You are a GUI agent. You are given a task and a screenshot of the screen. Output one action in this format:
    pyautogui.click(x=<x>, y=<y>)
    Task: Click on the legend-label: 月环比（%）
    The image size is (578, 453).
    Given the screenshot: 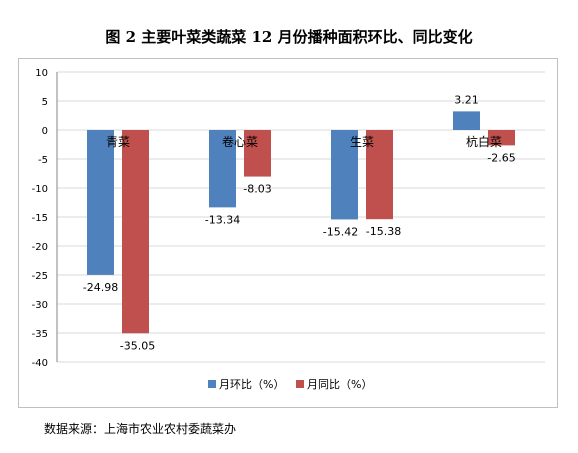 What is the action you would take?
    pyautogui.click(x=251, y=384)
    